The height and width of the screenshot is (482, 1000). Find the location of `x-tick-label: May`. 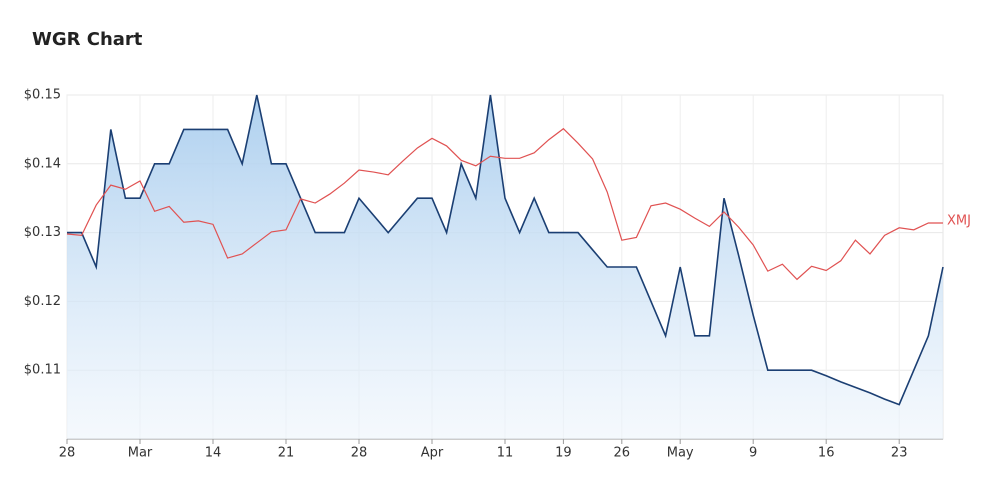

x-tick-label: May is located at coordinates (680, 453).